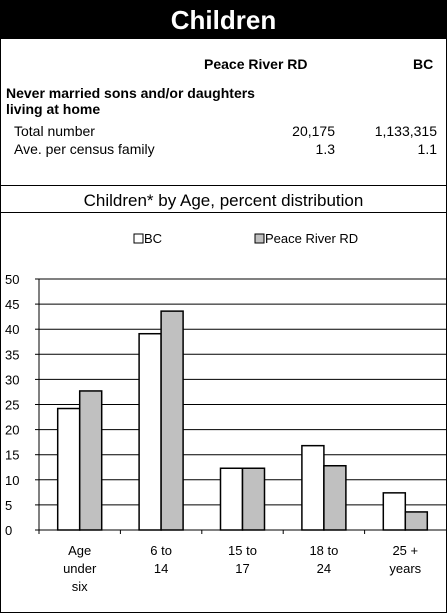 The image size is (447, 613). What do you see at coordinates (223, 212) in the screenshot?
I see `divider-bottom` at bounding box center [223, 212].